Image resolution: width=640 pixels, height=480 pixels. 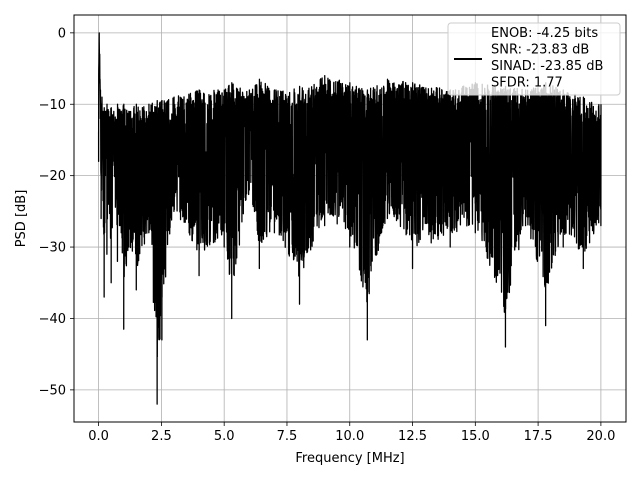 I want to click on y-tick-label: −10, so click(x=52, y=105).